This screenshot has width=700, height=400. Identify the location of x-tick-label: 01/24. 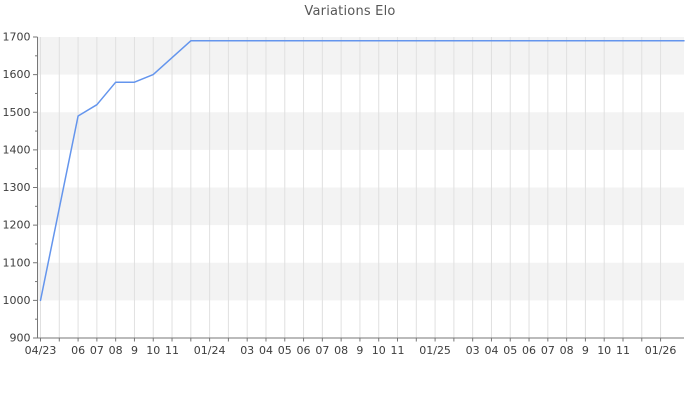
(210, 350).